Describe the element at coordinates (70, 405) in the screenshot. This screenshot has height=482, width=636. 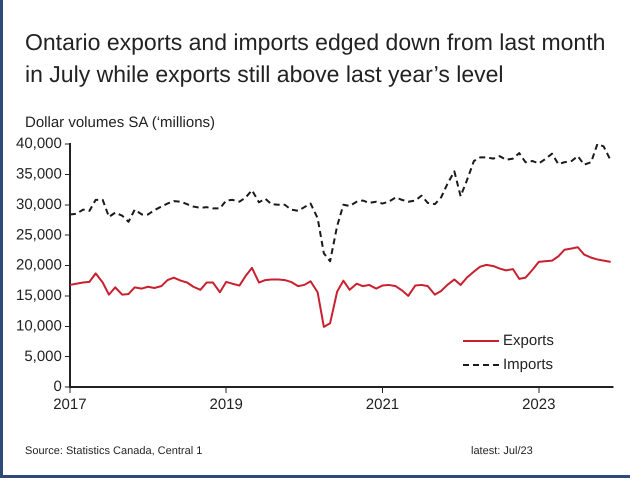
I see `x-tick-label: 2017` at that location.